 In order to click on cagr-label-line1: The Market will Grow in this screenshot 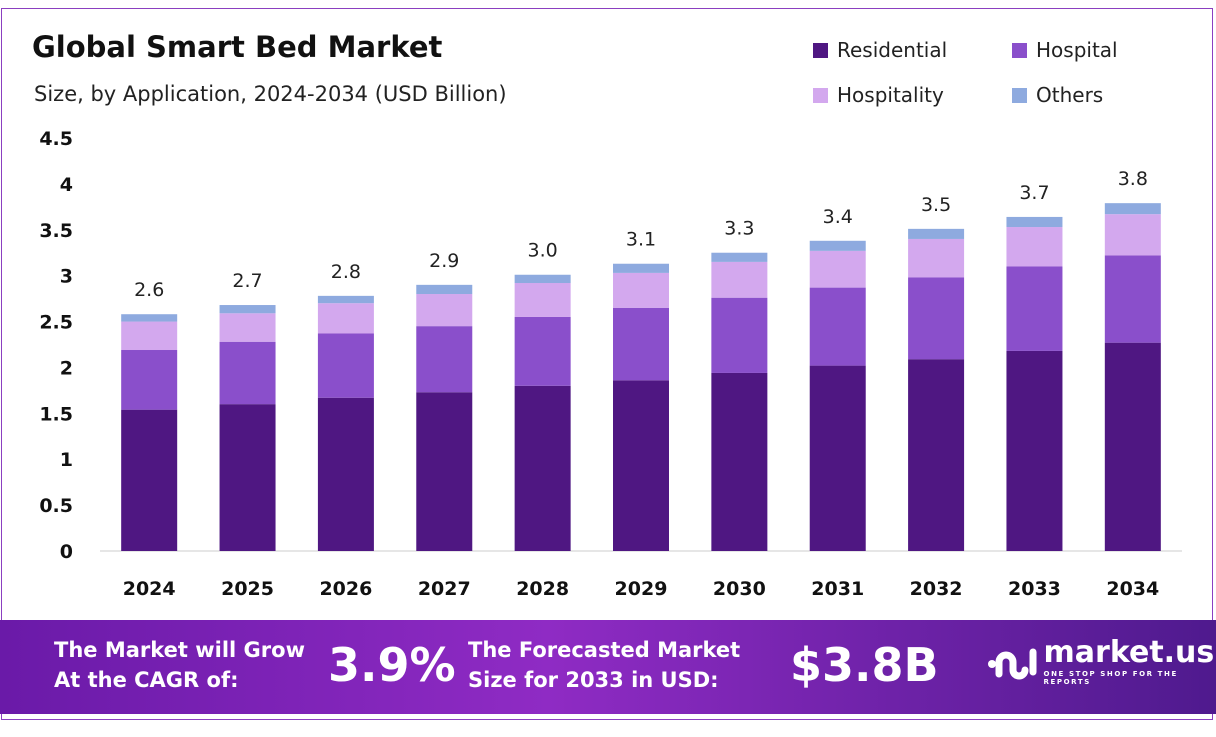, I will do `click(179, 650)`.